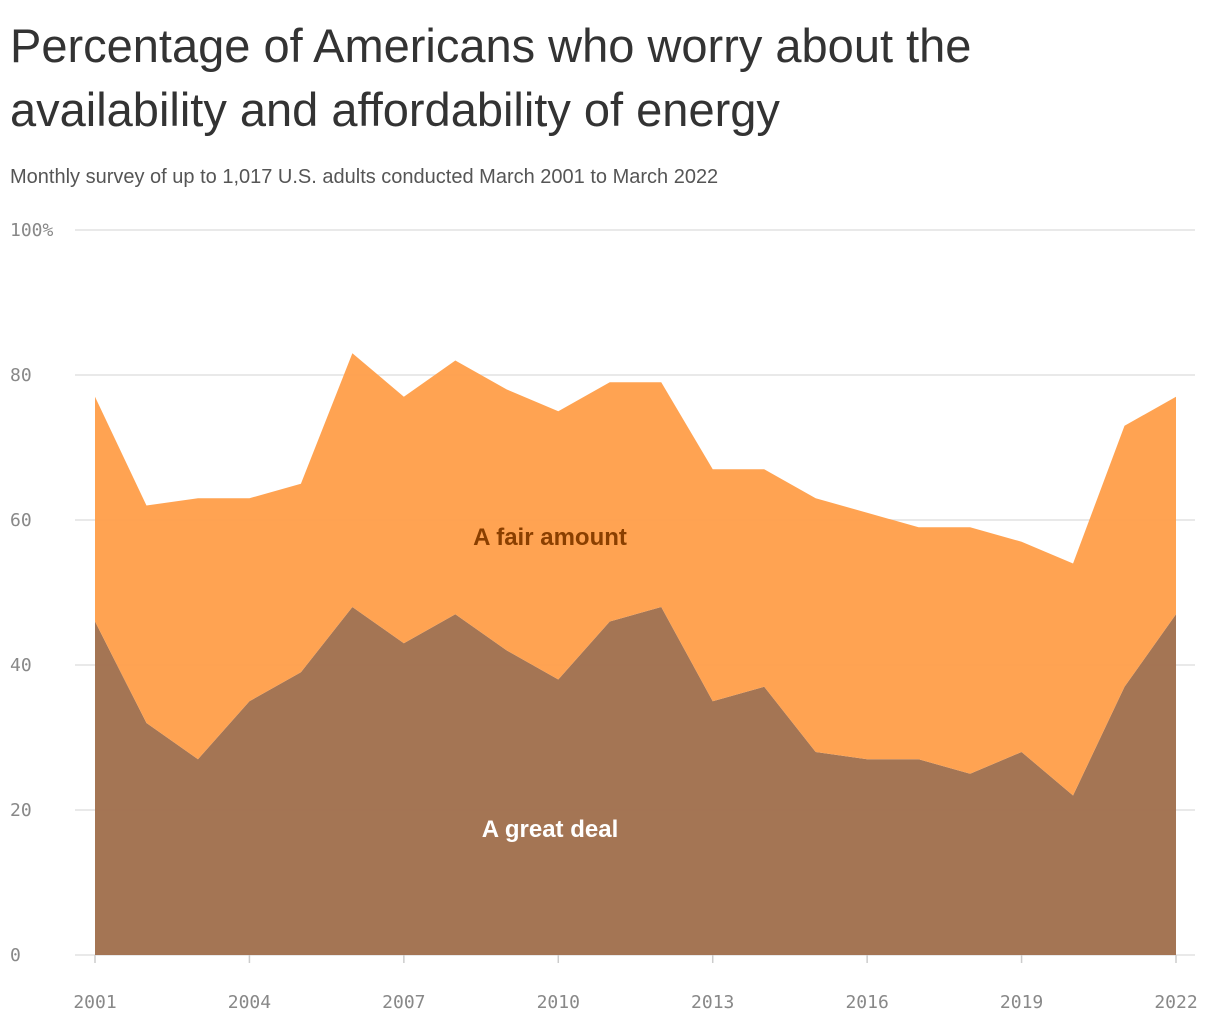 This screenshot has height=1020, width=1220. What do you see at coordinates (21, 810) in the screenshot?
I see `y-tick-label: 20` at bounding box center [21, 810].